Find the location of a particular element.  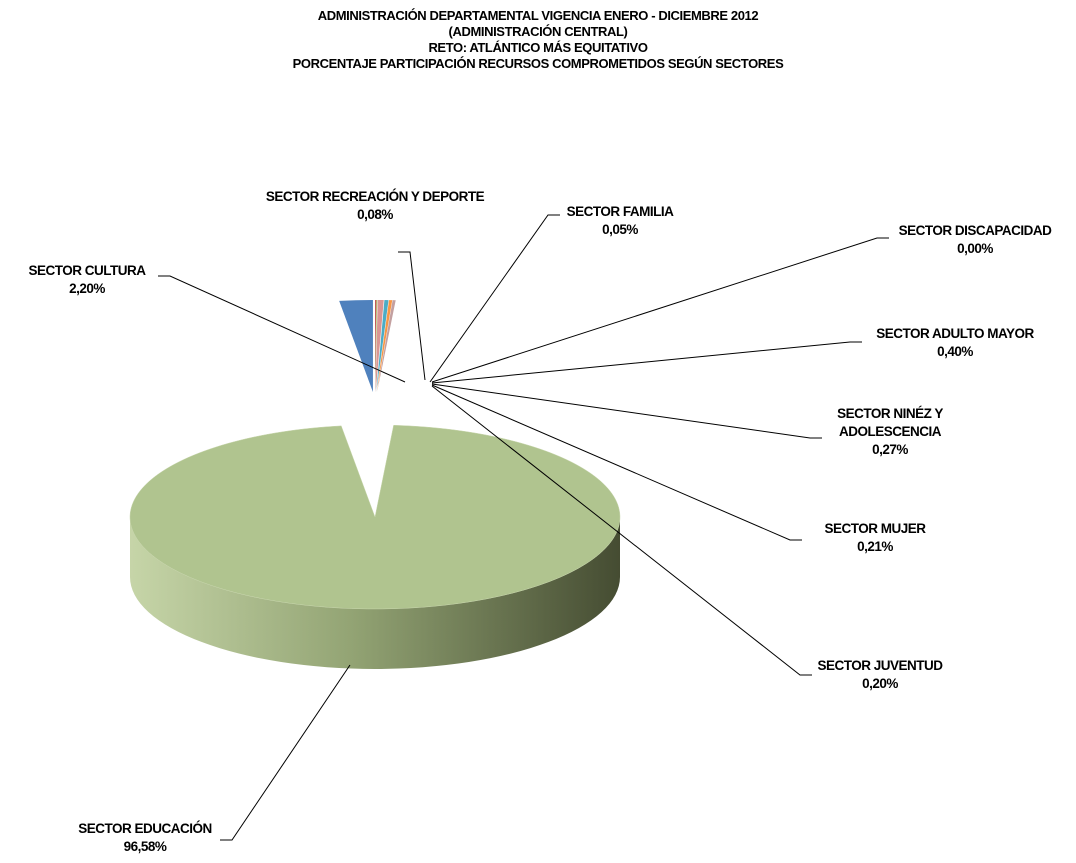

category-label: SECTOR EDUCACIÓN is located at coordinates (145, 828).